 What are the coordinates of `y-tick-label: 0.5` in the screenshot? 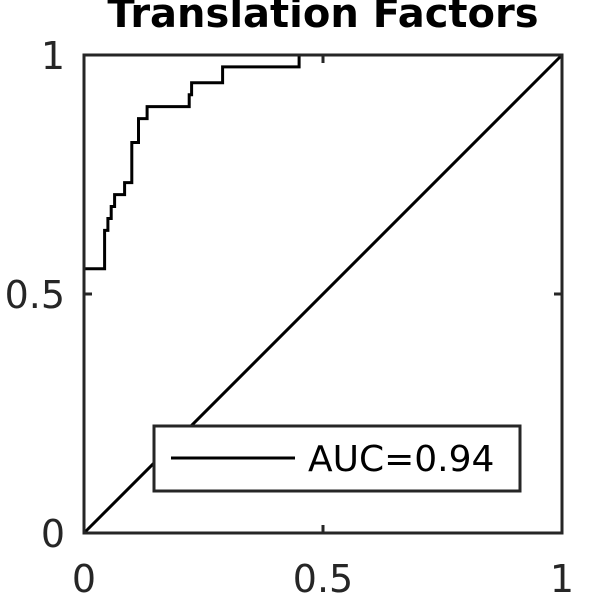 It's located at (35, 295).